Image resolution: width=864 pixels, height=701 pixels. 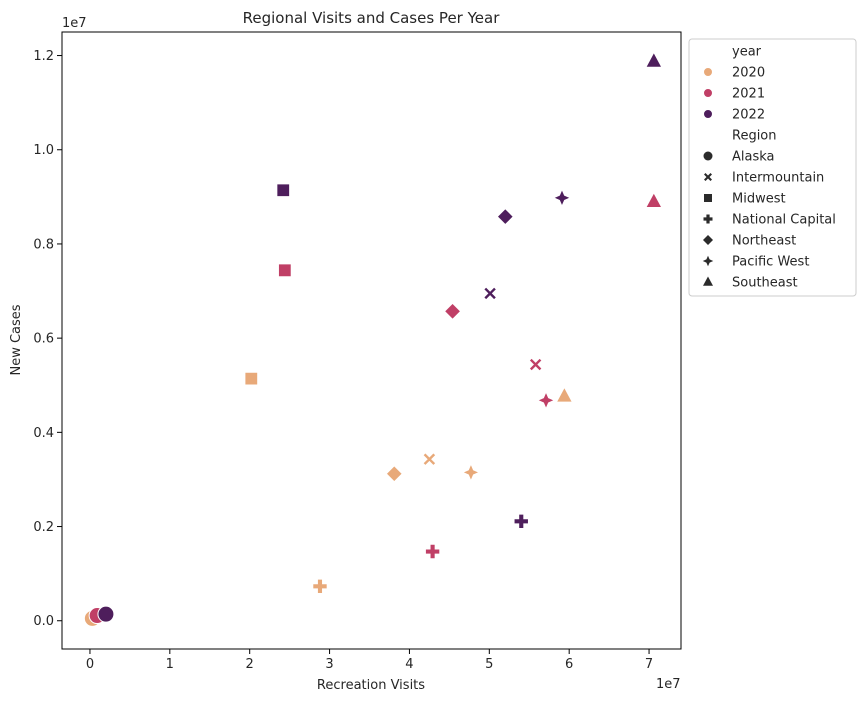 What do you see at coordinates (170, 664) in the screenshot?
I see `x-tick-label: 1` at bounding box center [170, 664].